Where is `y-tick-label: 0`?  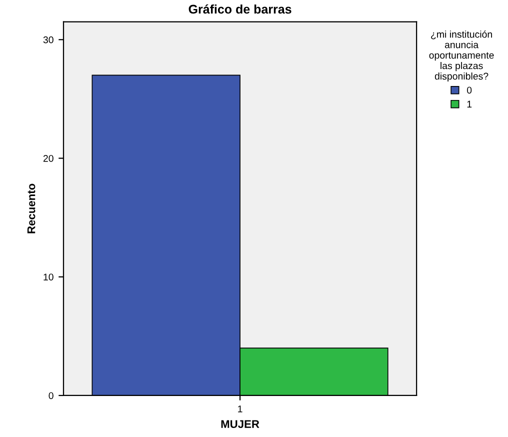
y-tick-label: 0 is located at coordinates (51, 396).